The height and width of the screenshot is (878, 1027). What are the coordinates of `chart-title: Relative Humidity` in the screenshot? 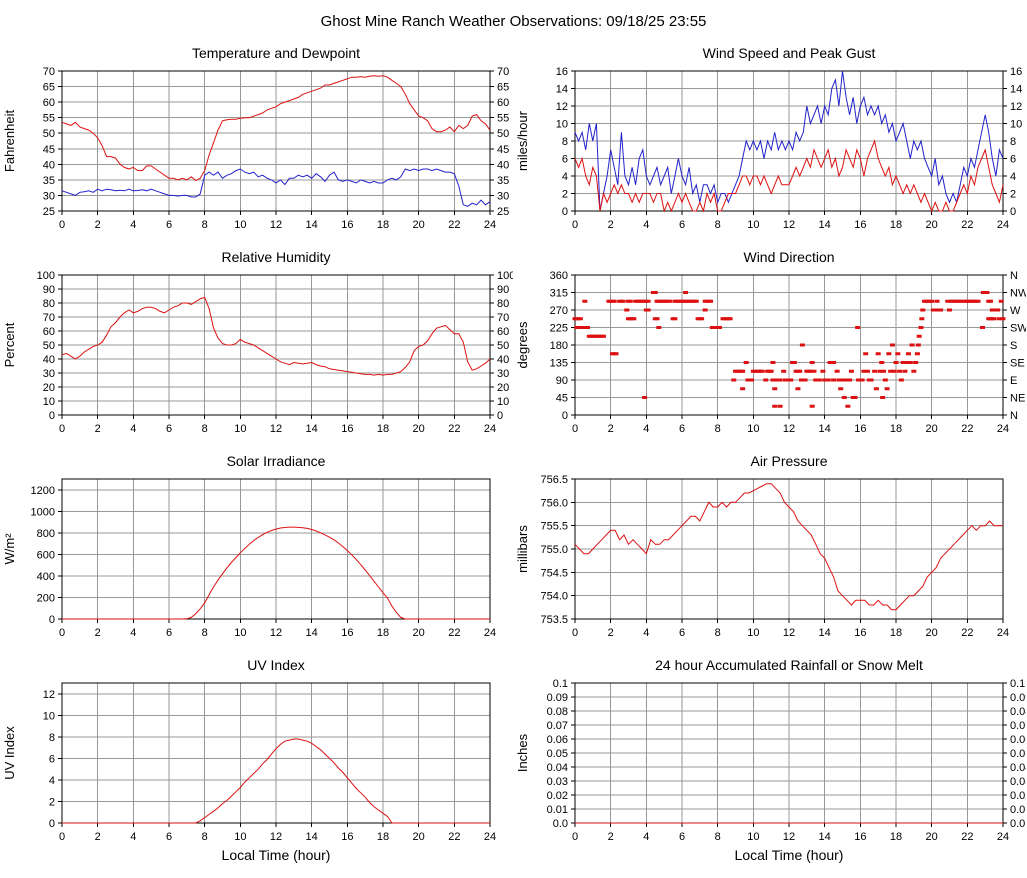 It's located at (276, 257).